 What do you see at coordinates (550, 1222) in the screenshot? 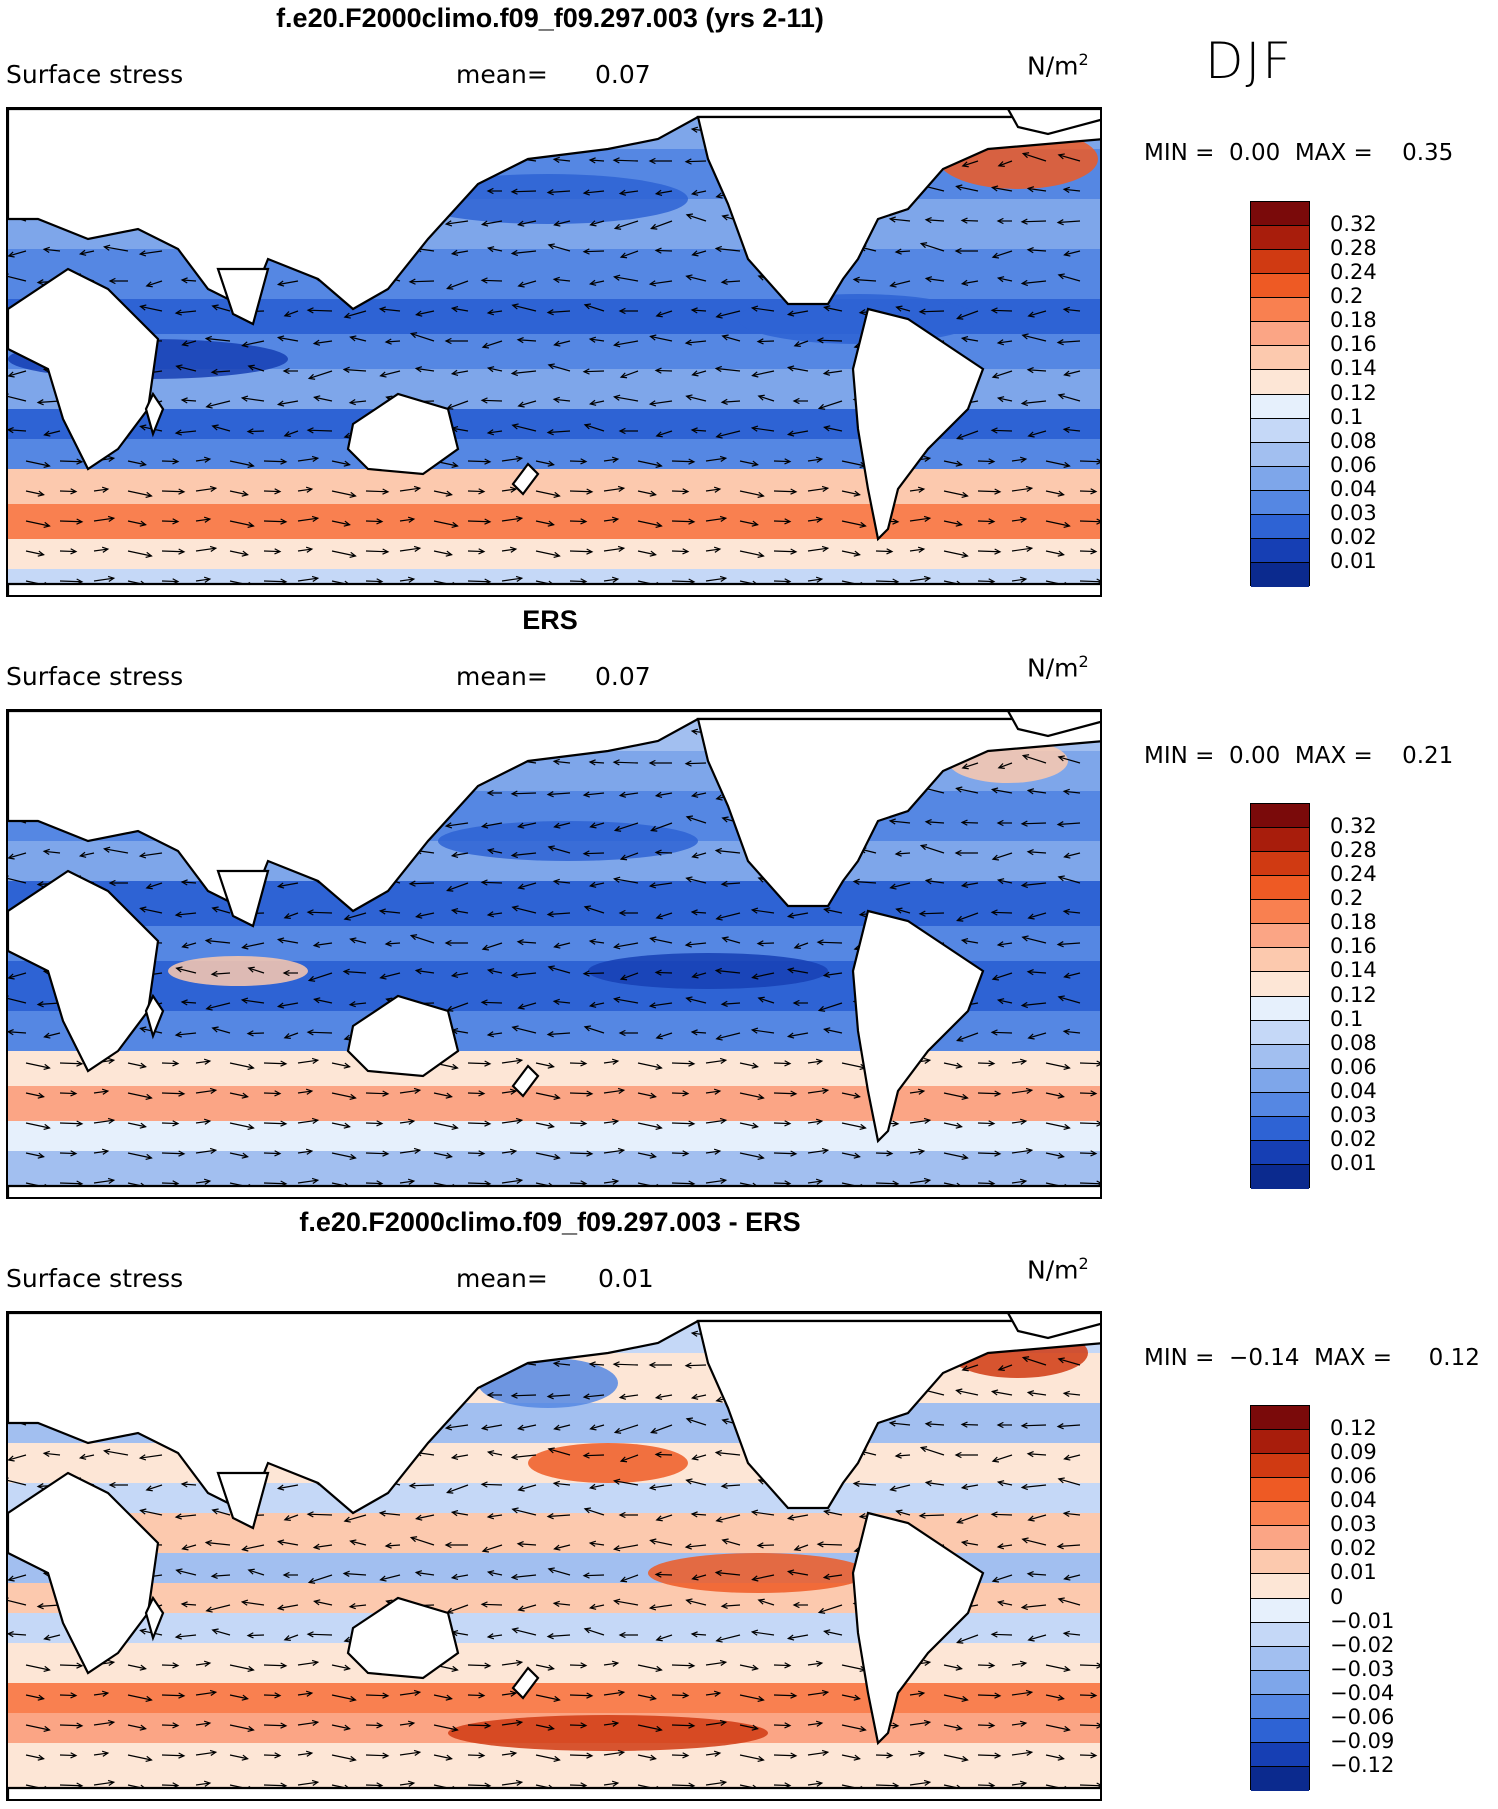
I see `panel-3-title: f.e20.F2000climo.f09_f09.297.003 - ERS` at bounding box center [550, 1222].